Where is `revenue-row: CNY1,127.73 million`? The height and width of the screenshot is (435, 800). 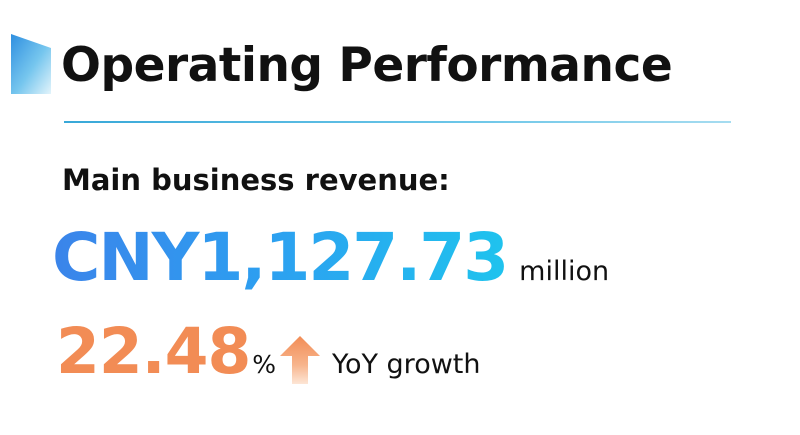 revenue-row: CNY1,127.73 million is located at coordinates (330, 258).